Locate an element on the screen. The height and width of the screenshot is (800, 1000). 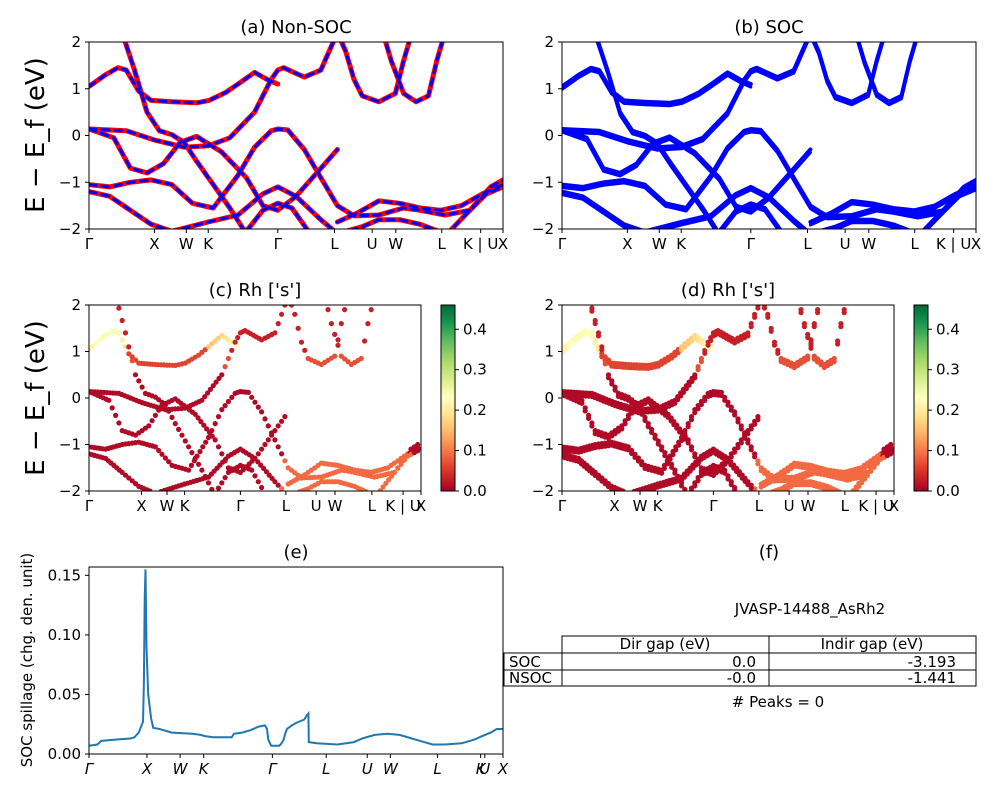
panel-a-xtick-label: X is located at coordinates (503, 244).